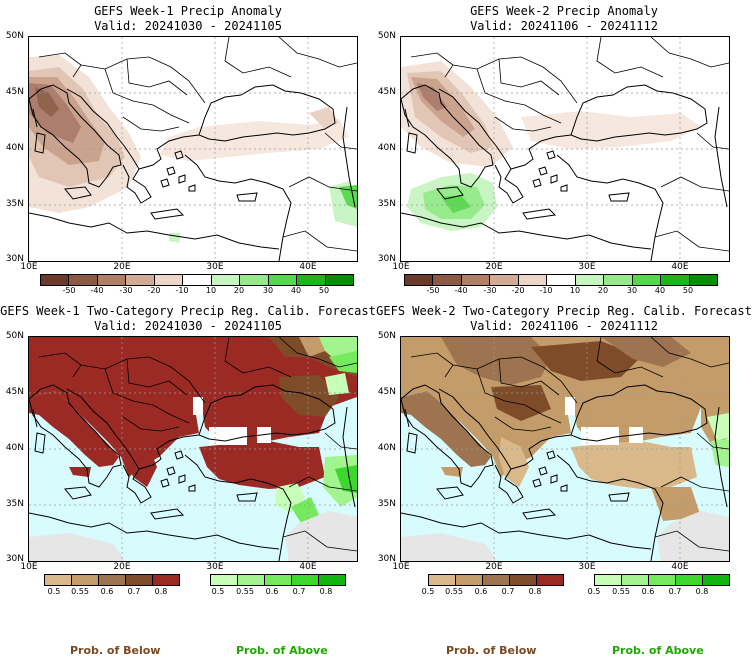 This screenshot has width=752, height=662. I want to click on panel-title: GEFS Week-2 Precip Anomaly, so click(564, 11).